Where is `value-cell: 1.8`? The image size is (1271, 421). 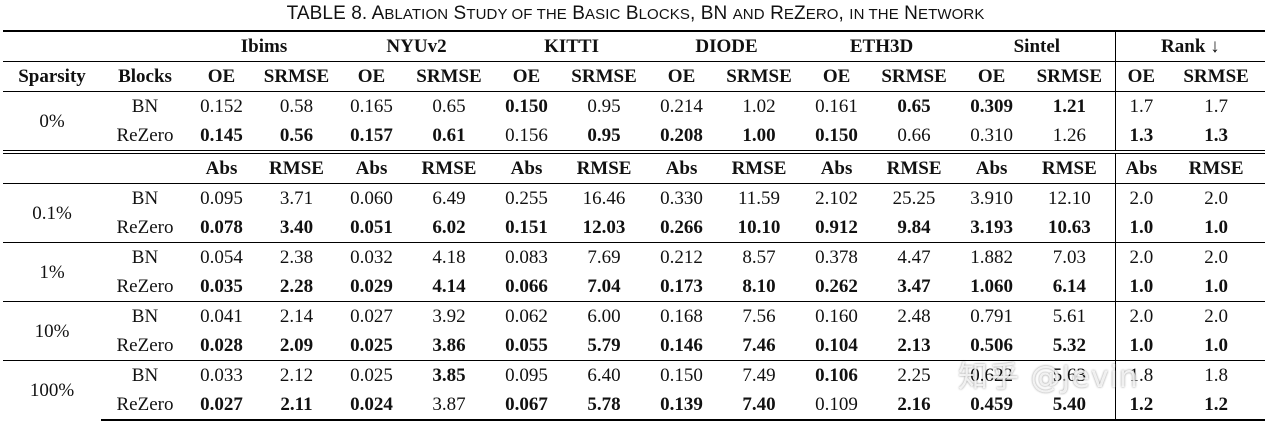
value-cell: 1.8 is located at coordinates (1141, 375).